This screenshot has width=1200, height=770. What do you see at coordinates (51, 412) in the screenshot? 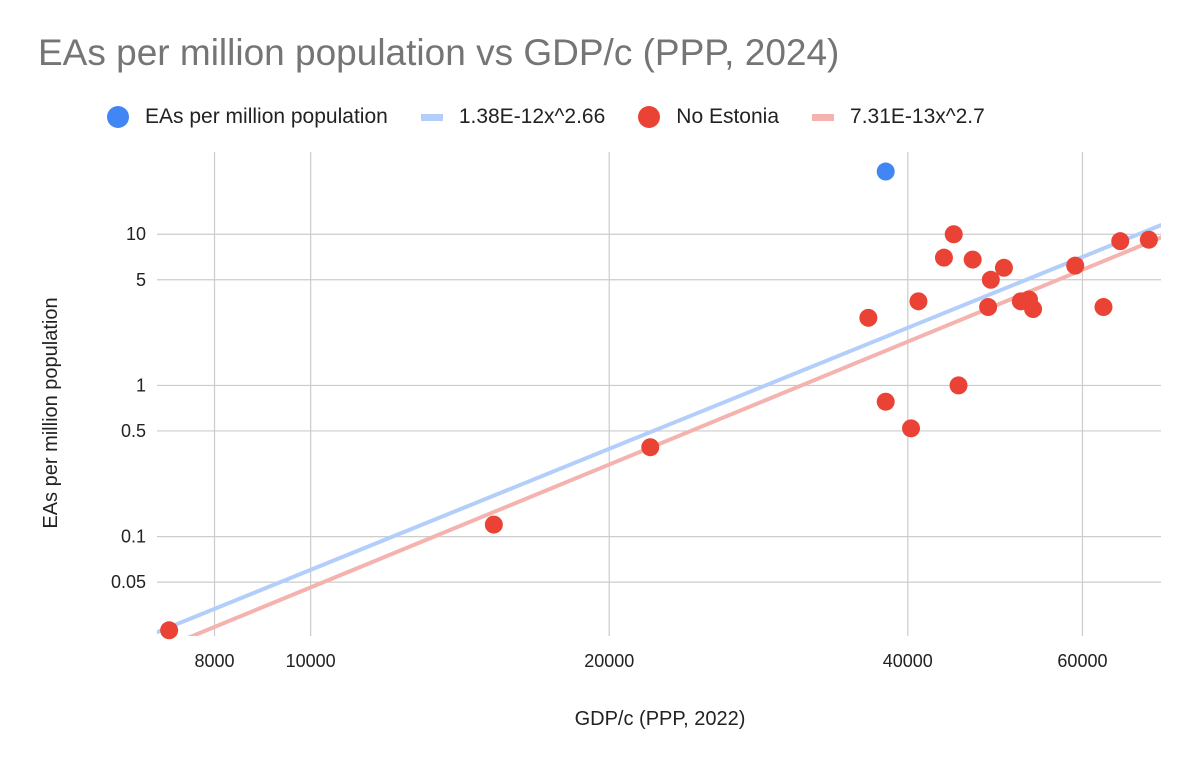
I see `y-axis-label: EAs per million population` at bounding box center [51, 412].